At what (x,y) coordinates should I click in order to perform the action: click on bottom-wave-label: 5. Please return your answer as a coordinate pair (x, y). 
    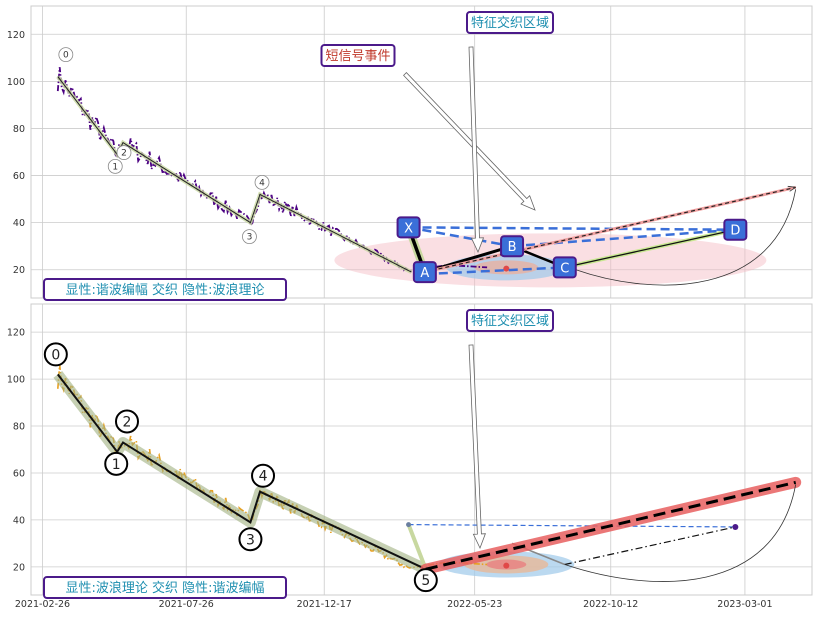
    Looking at the image, I should click on (425, 581).